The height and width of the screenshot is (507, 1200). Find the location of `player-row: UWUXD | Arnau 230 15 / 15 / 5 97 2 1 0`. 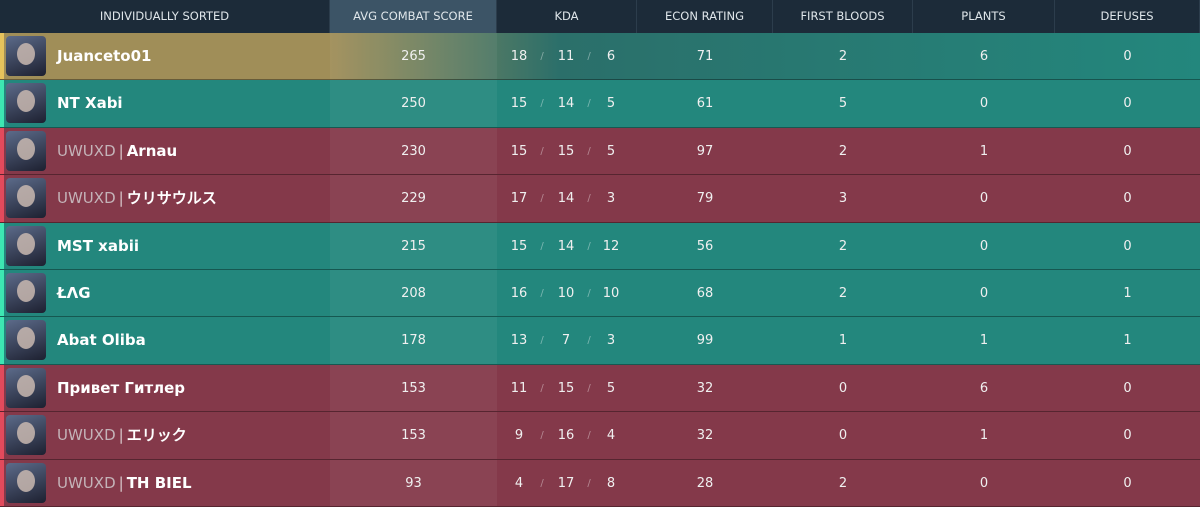

player-row: UWUXD | Arnau 230 15 / 15 / 5 97 2 1 0 is located at coordinates (600, 151).